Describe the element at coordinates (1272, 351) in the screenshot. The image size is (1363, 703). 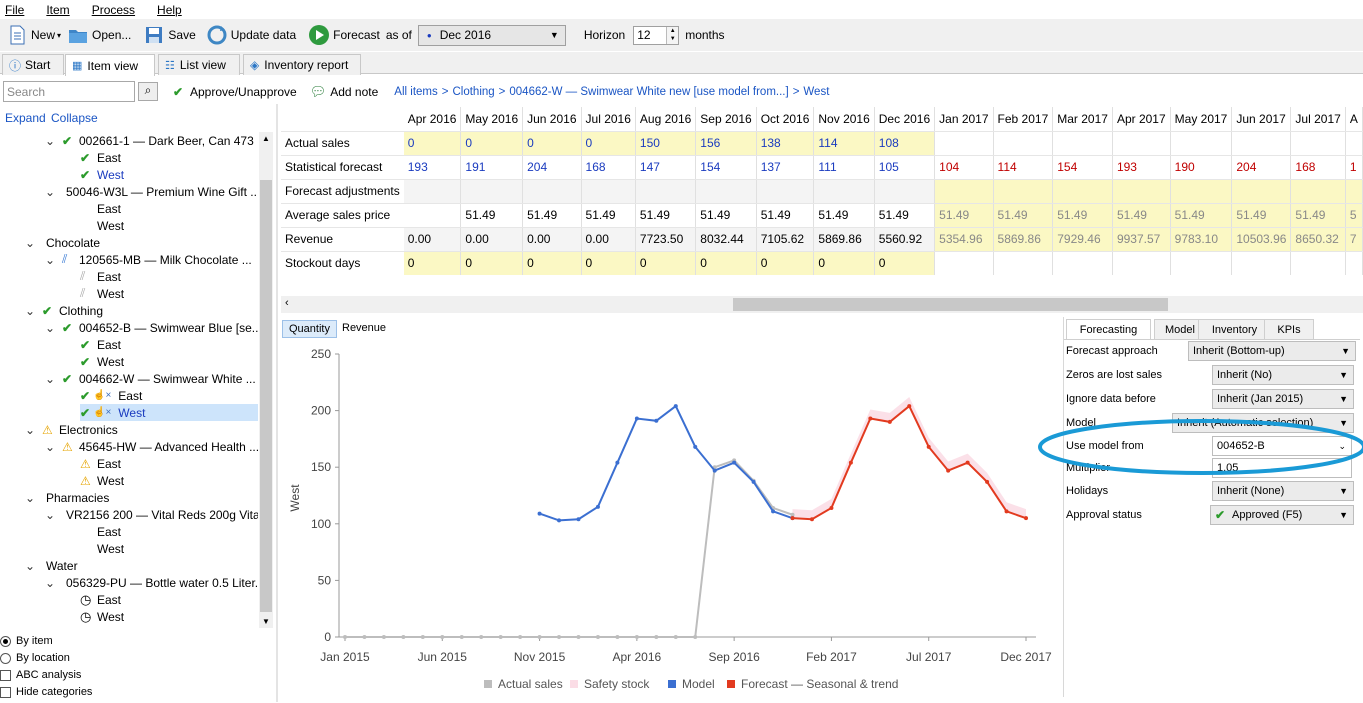
I see `panel-select: Inherit (Bottom-up) ▼` at that location.